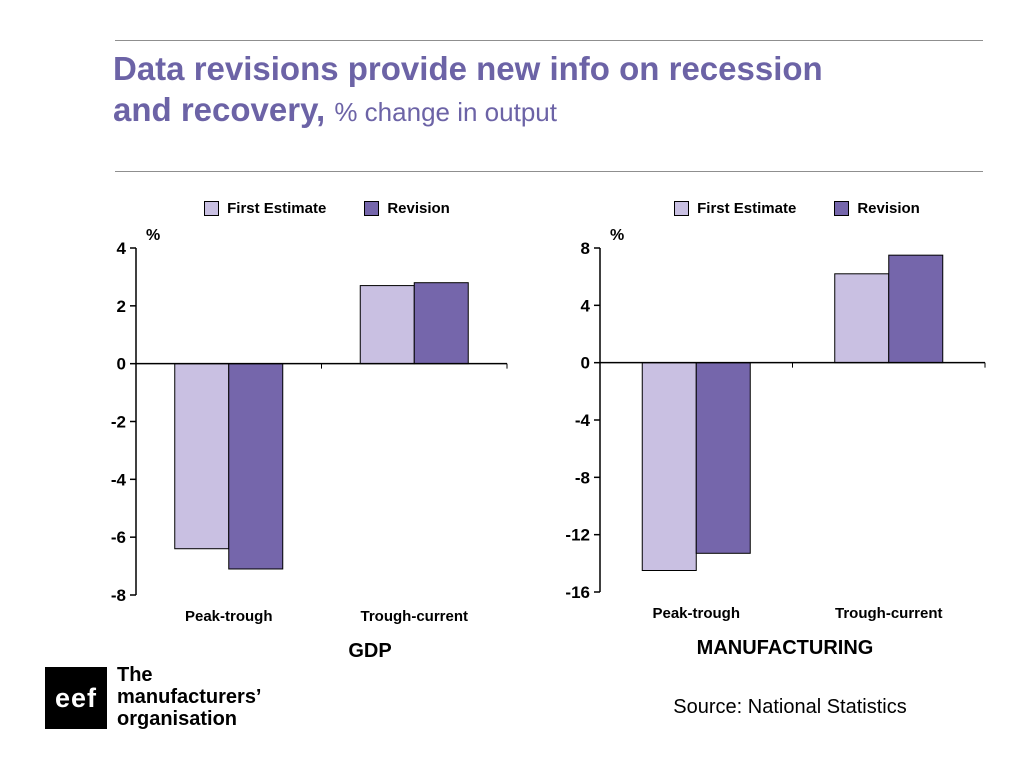 This screenshot has width=1024, height=768. I want to click on gdp-title: GDP, so click(370, 651).